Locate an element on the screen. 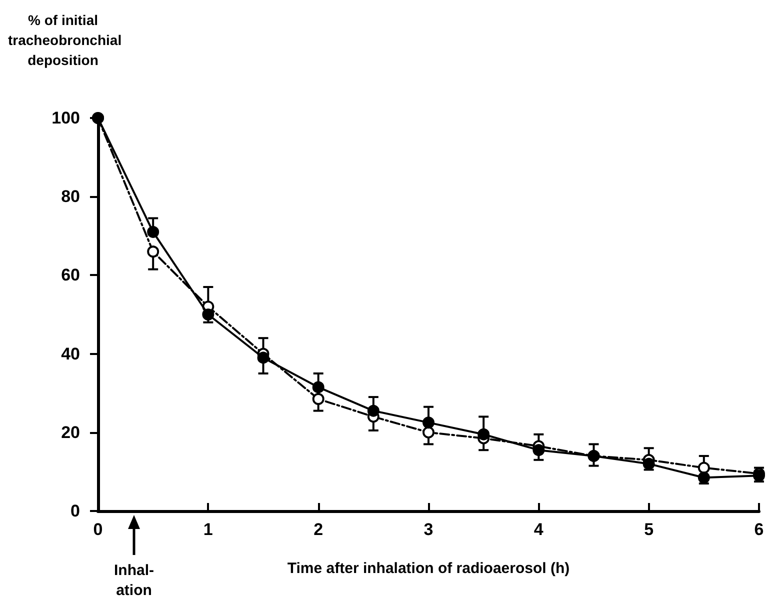  x-tick-label: 1 is located at coordinates (208, 529).